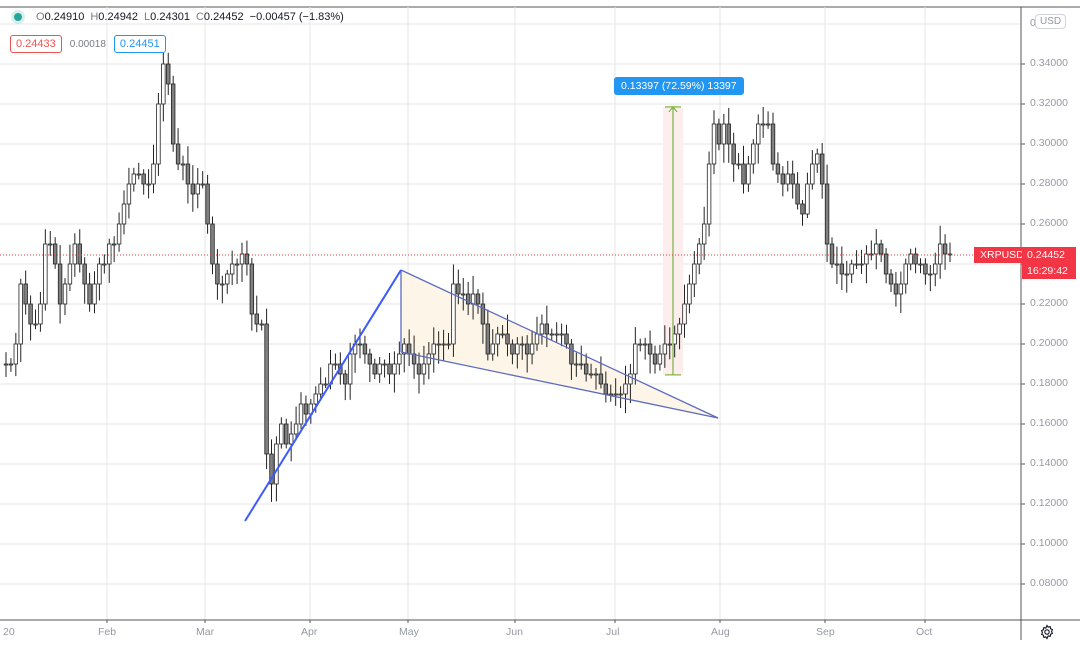 This screenshot has width=1080, height=651. Describe the element at coordinates (1047, 632) in the screenshot. I see `gear-icon` at that location.